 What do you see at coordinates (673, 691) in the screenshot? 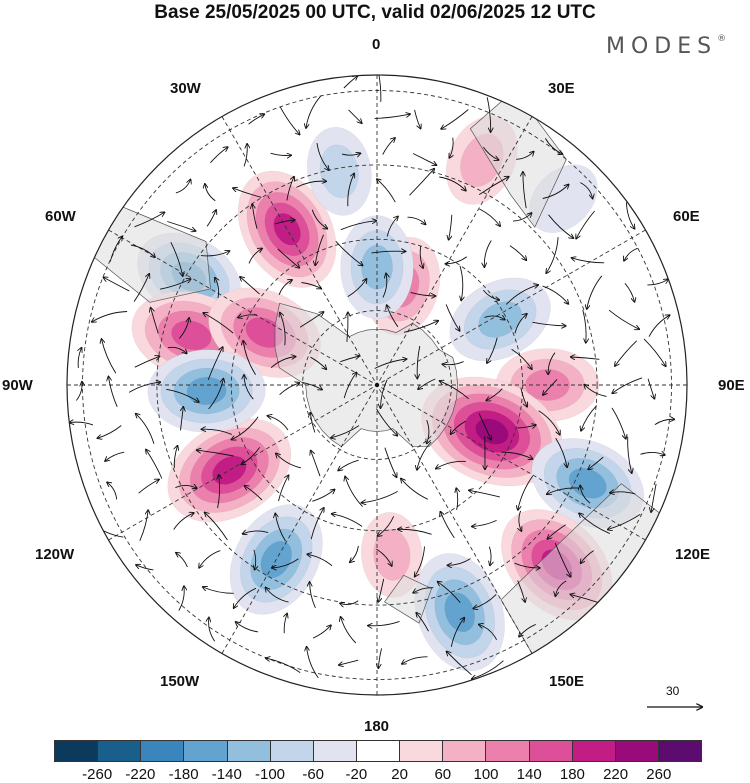
I see `vector-scale-label: 30` at bounding box center [673, 691].